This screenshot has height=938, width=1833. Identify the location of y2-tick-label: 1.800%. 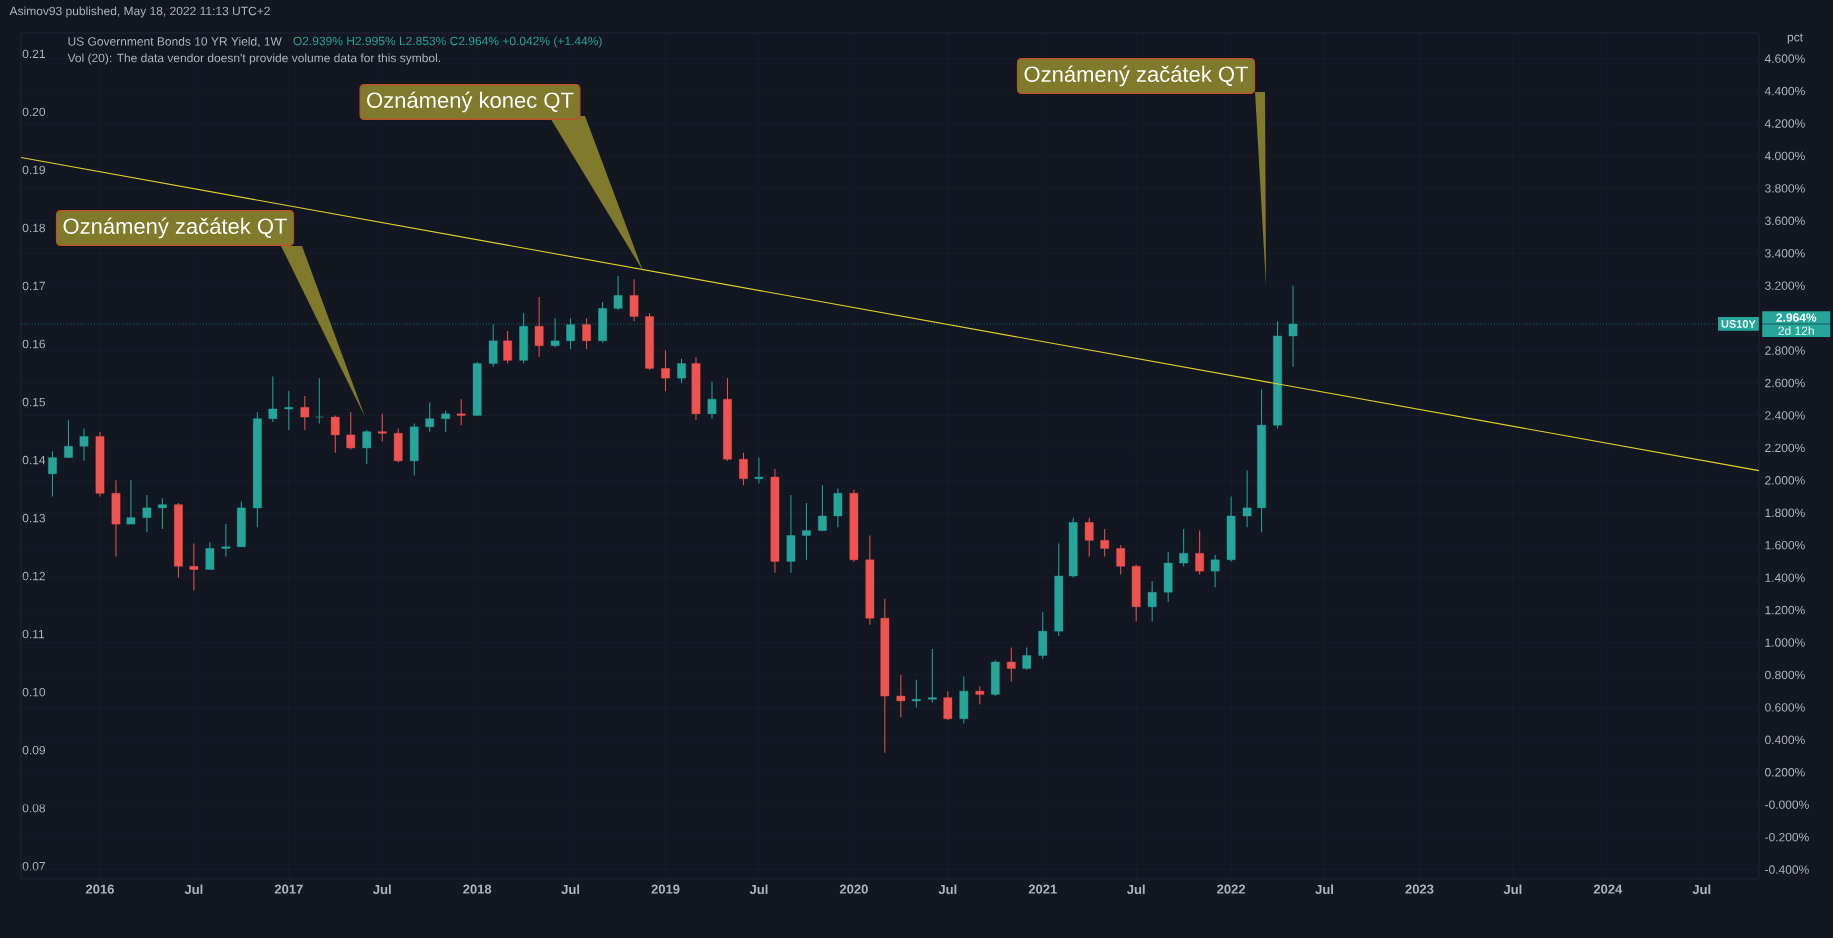
(1785, 512).